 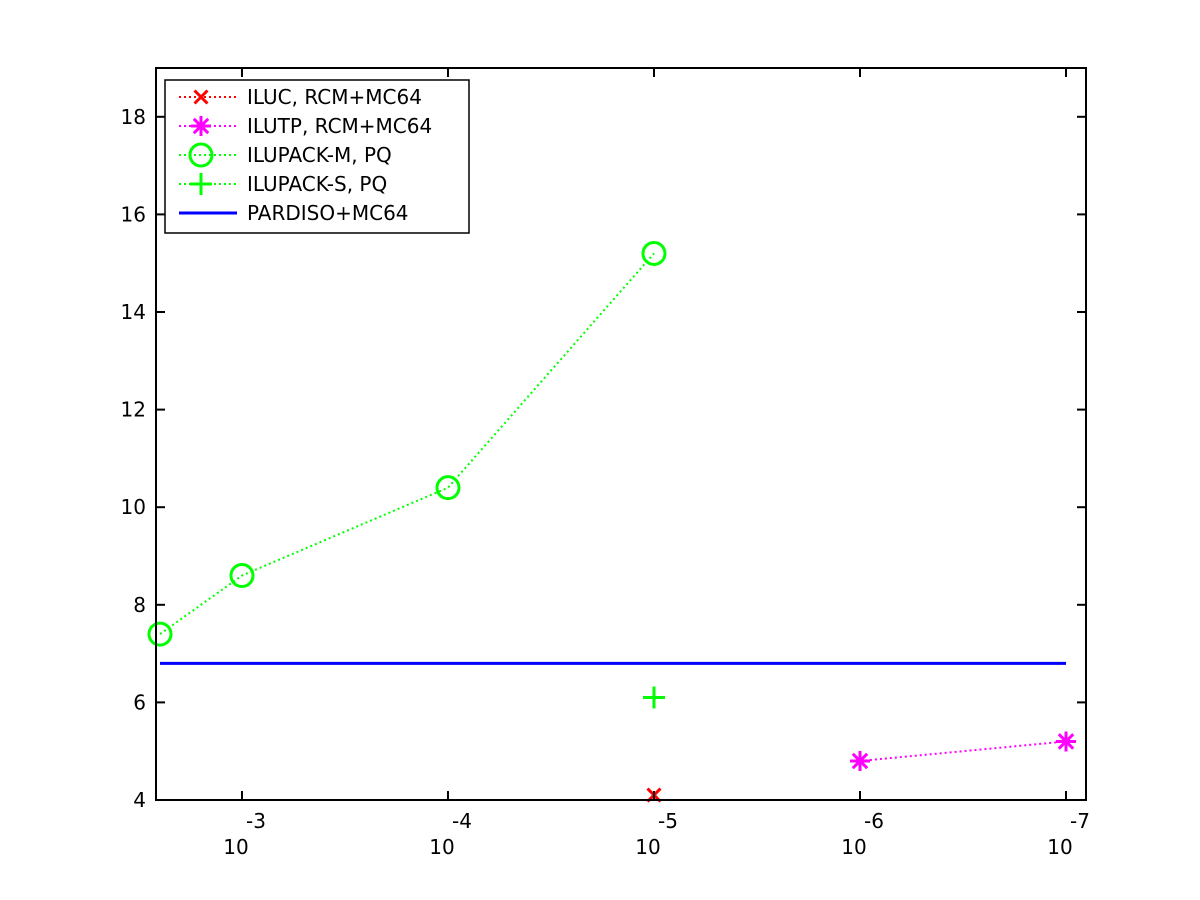 I want to click on y-tick-label-0: 4, so click(x=139, y=800).